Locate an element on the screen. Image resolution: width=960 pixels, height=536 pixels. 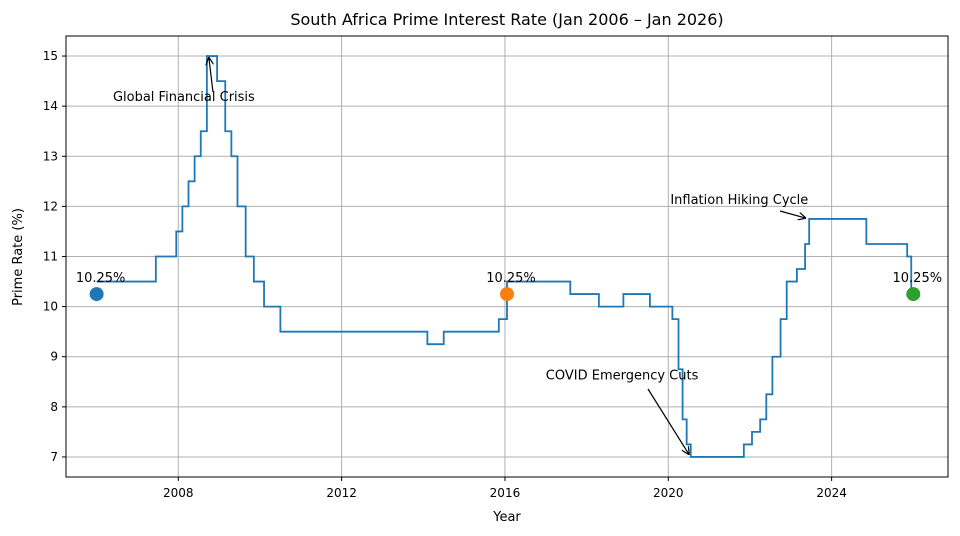
x-tick-label: 2020 is located at coordinates (668, 493).